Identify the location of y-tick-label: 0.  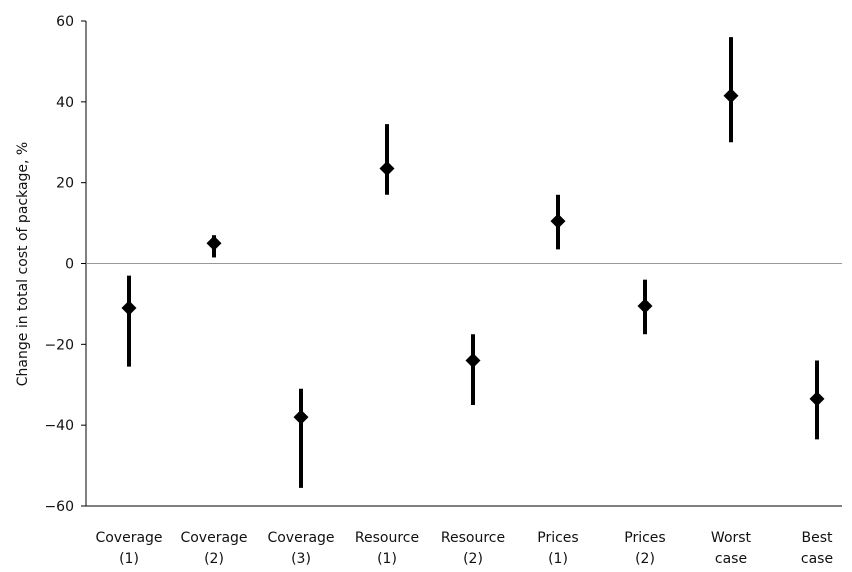
(69, 265).